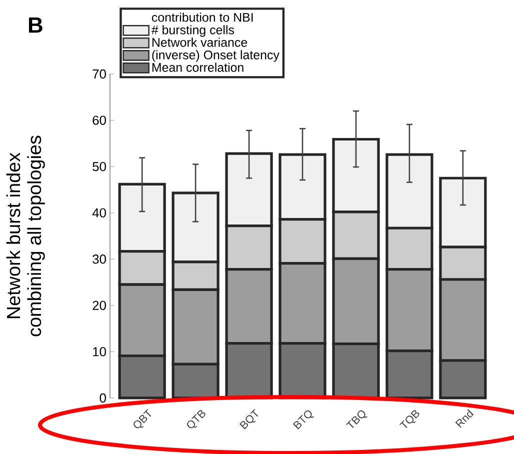  I want to click on y-tick-label: 70, so click(99, 74).